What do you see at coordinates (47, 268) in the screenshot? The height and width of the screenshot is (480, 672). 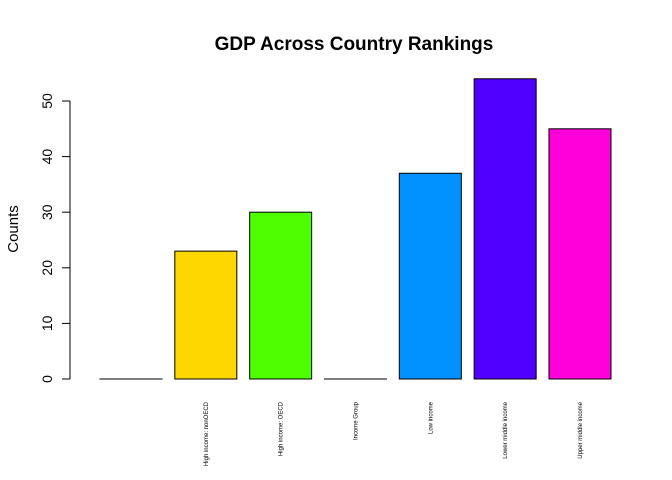 I see `y-tick-label: 20` at bounding box center [47, 268].